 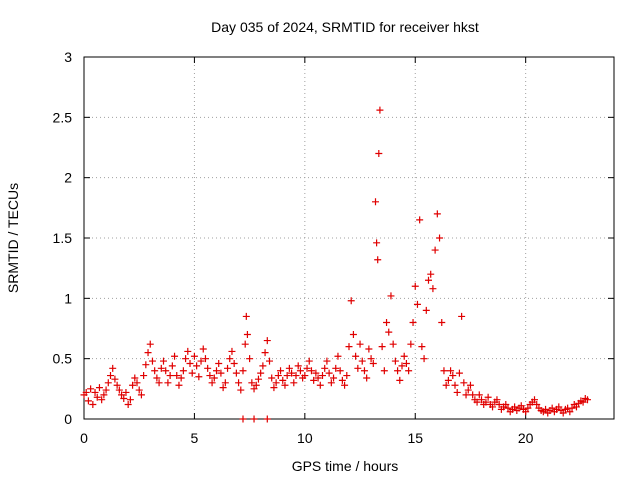 What do you see at coordinates (345, 466) in the screenshot?
I see `x-axis-label: GPS time / hours` at bounding box center [345, 466].